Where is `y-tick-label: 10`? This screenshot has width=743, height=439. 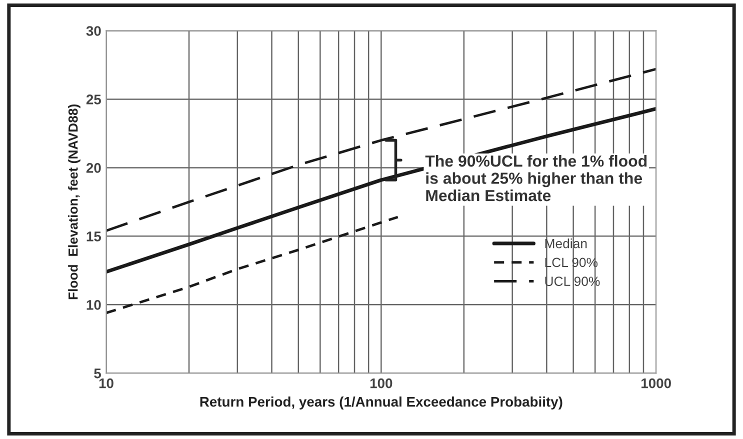
y-tick-label: 10 is located at coordinates (93, 305).